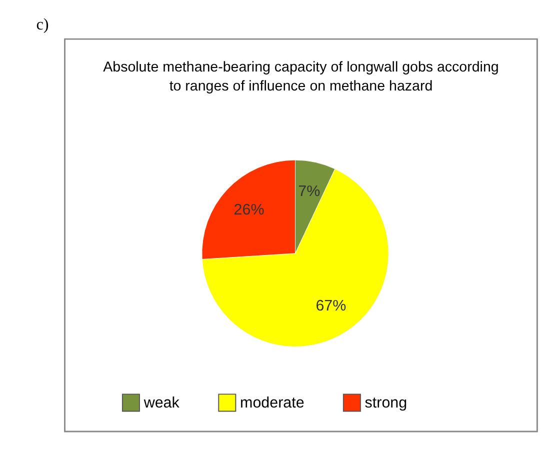 This screenshot has width=541, height=452. I want to click on legend-label: weak, so click(161, 403).